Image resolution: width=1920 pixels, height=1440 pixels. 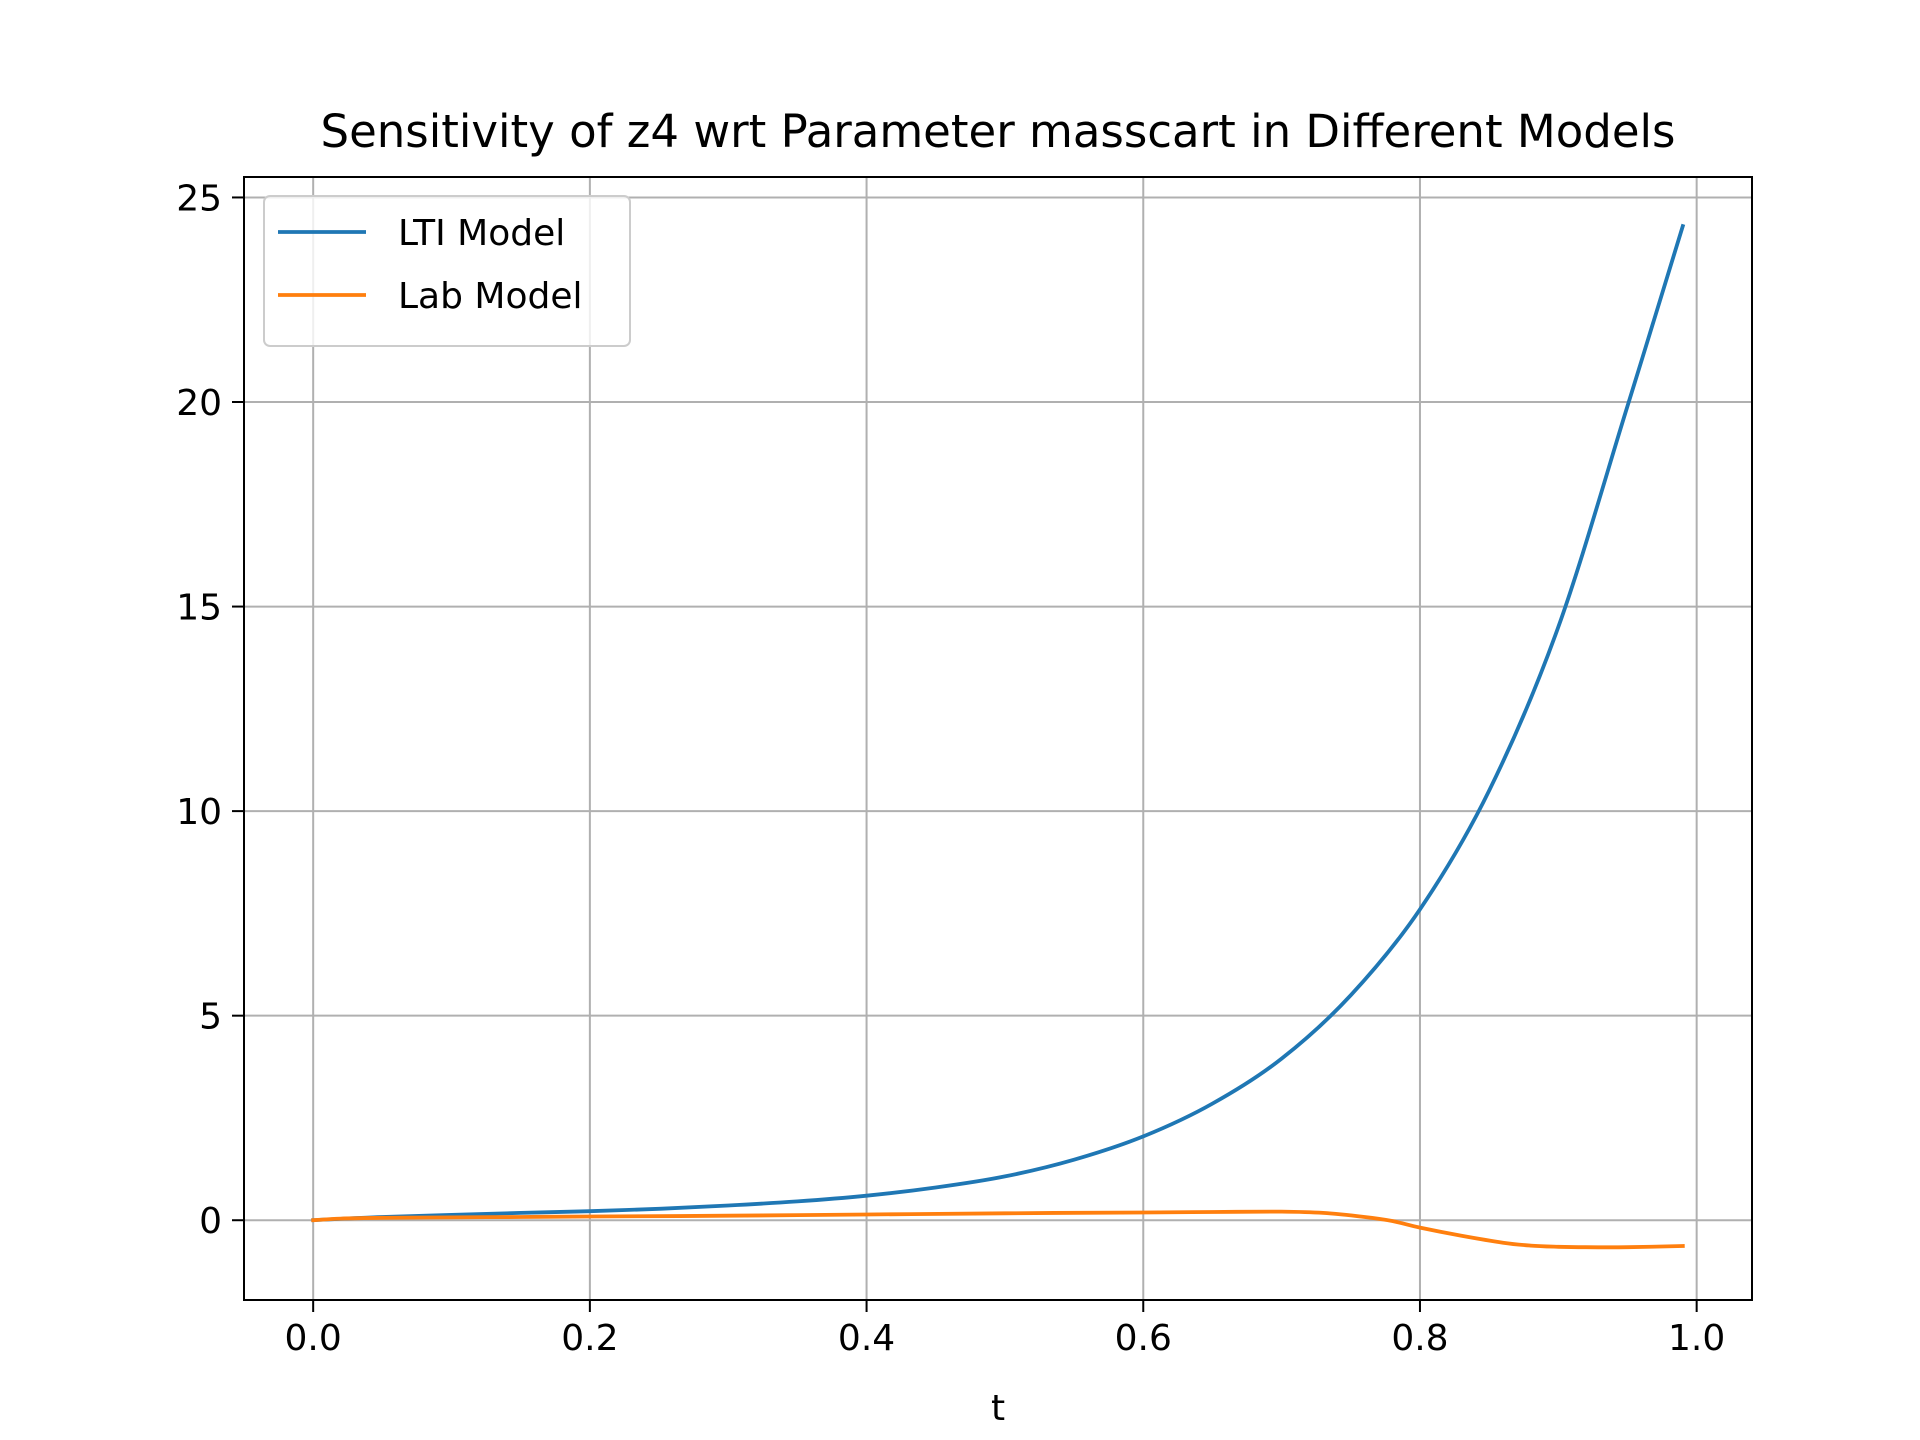 I want to click on x-axis-label: t, so click(x=998, y=1408).